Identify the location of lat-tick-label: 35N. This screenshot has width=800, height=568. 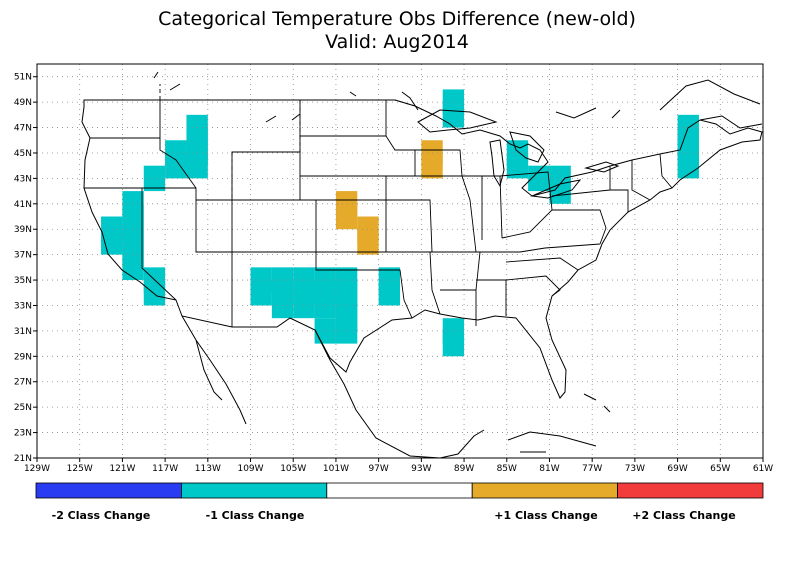
(23, 281).